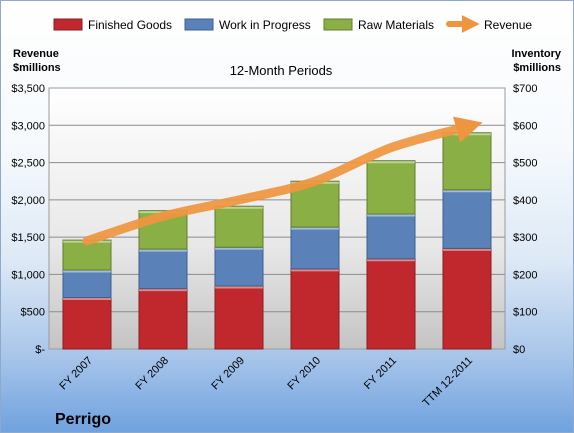 This screenshot has width=574, height=433. Describe the element at coordinates (525, 238) in the screenshot. I see `right-tick-label: $300` at that location.